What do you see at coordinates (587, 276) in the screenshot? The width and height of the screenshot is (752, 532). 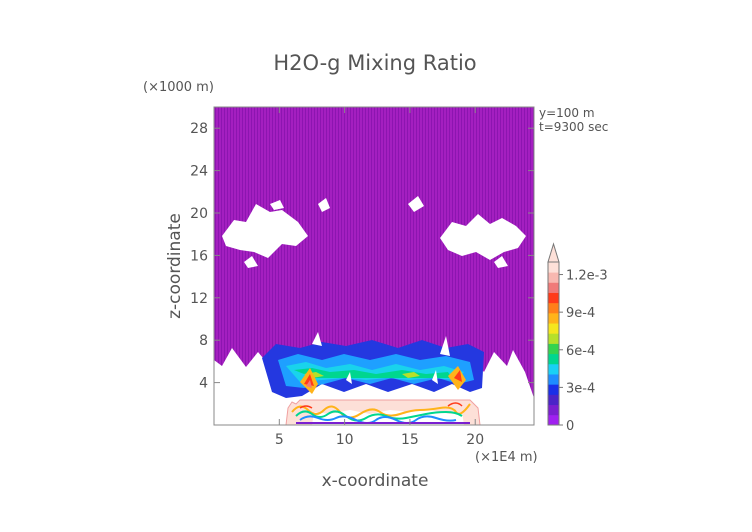 I see `colorbar-tick-label: 1.2e-3` at bounding box center [587, 276].